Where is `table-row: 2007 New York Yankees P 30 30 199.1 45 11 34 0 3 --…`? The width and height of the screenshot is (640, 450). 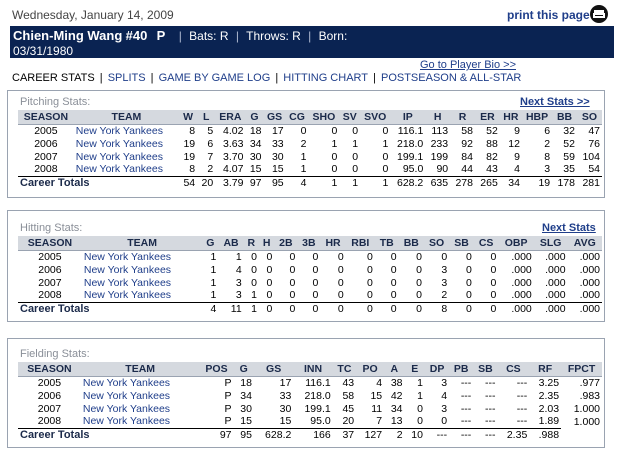
table-row: 2007 New York Yankees P 30 30 199.1 45 11 34 0 3 --… is located at coordinates (310, 408).